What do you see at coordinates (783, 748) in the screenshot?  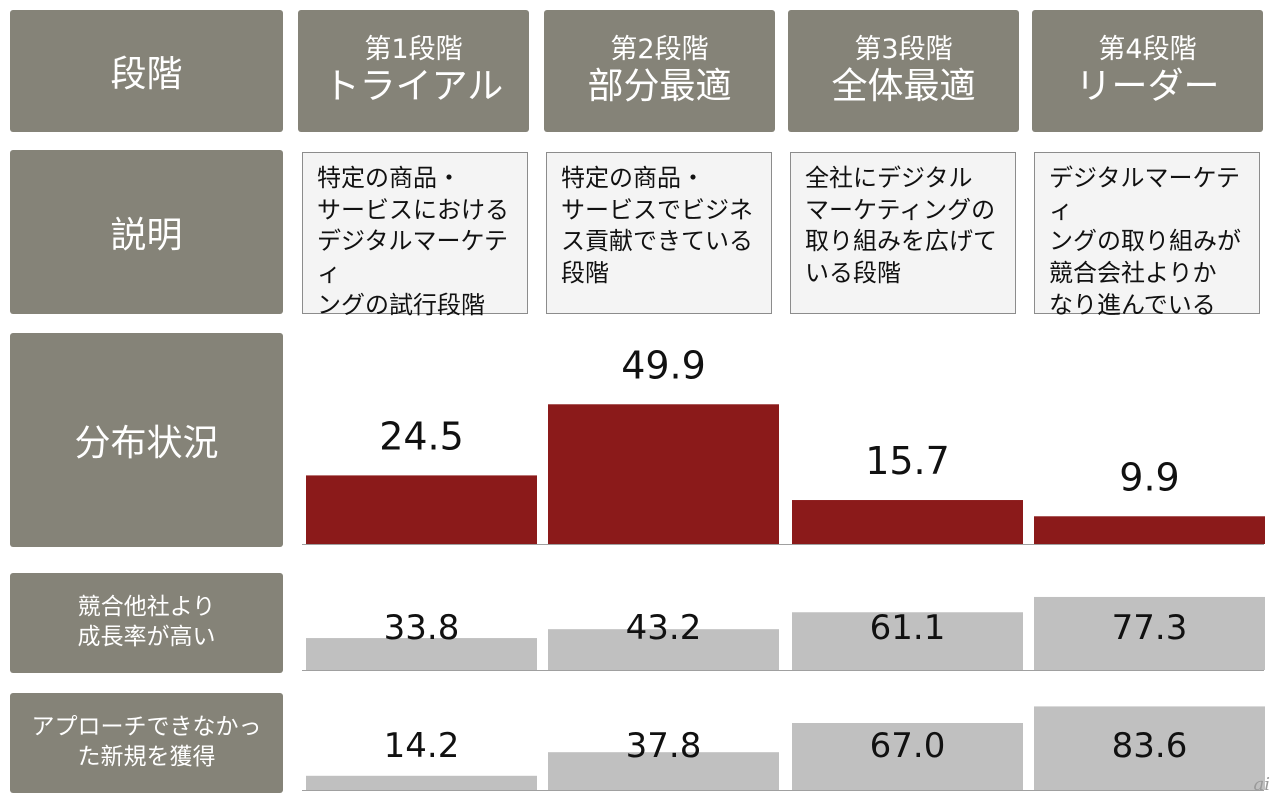 I see `acquisition-chart: 14.2 37.8 67.0 83.6` at bounding box center [783, 748].